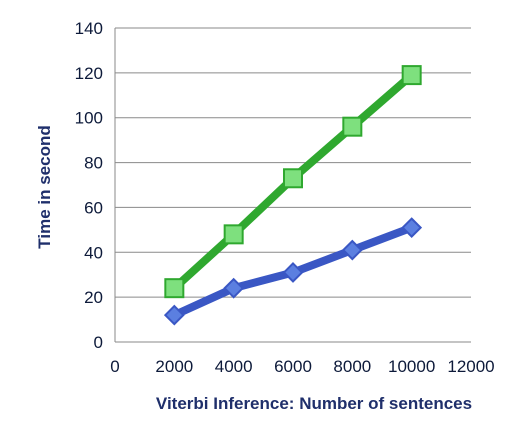  I want to click on x-tick-label: 6000, so click(293, 366).